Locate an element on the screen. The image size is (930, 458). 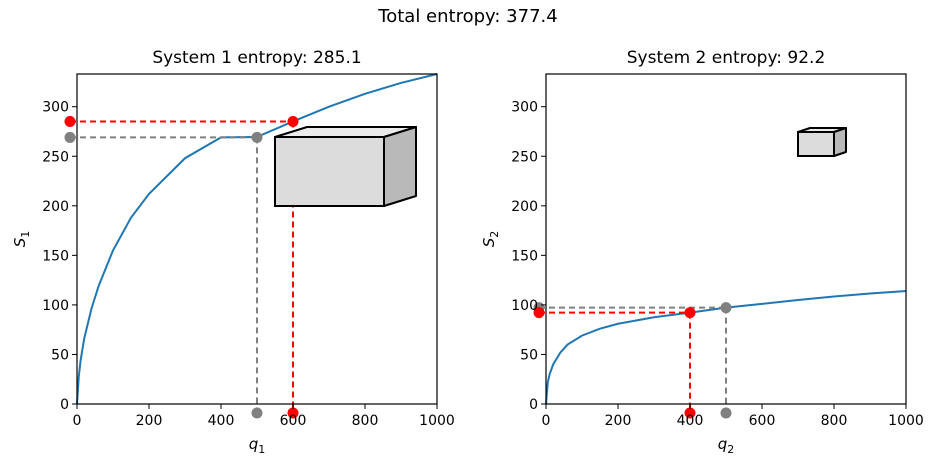
system-1-x-tick-label: 800 is located at coordinates (365, 421).